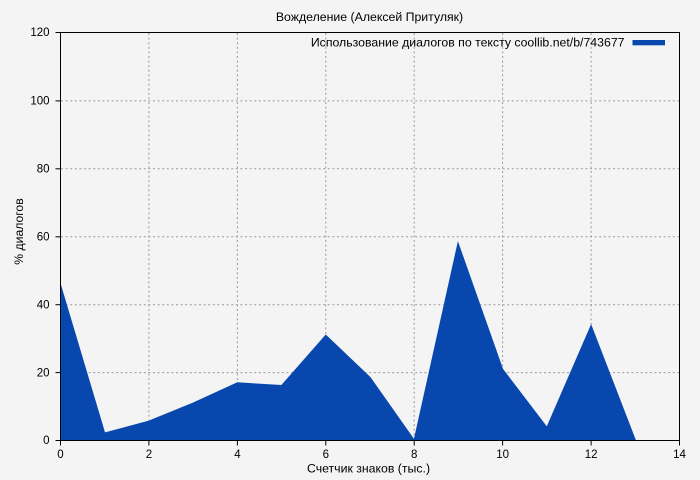 The image size is (700, 480). I want to click on svg-text: 6, so click(326, 455).